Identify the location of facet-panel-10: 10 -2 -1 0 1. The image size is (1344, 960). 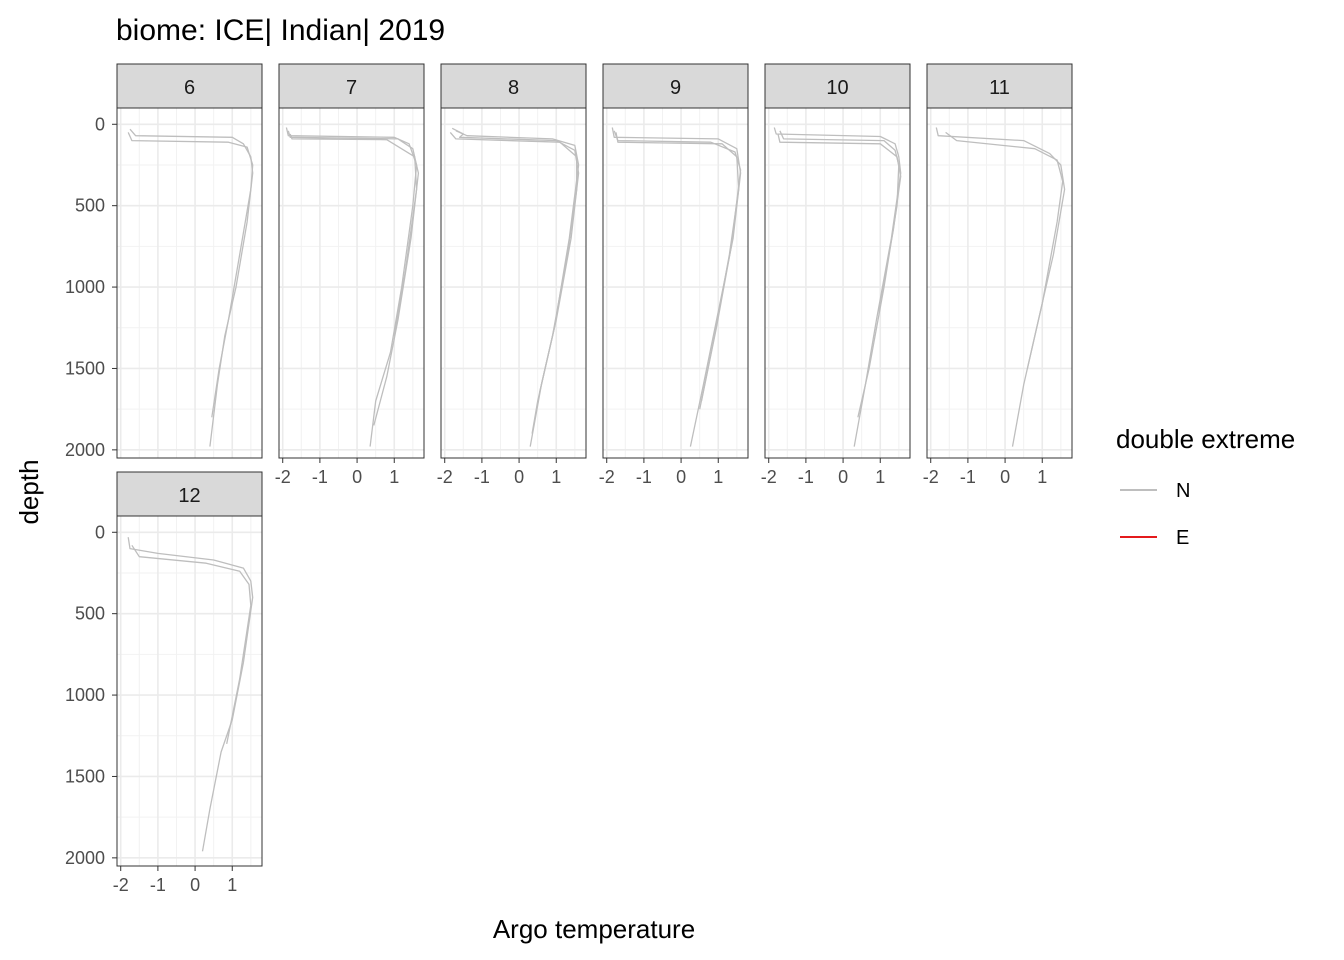
(836, 275).